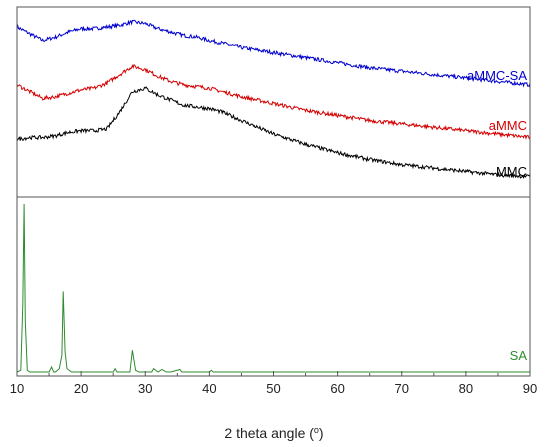 This screenshot has width=550, height=447. Describe the element at coordinates (337, 388) in the screenshot. I see `x-tick-label: 60` at that location.